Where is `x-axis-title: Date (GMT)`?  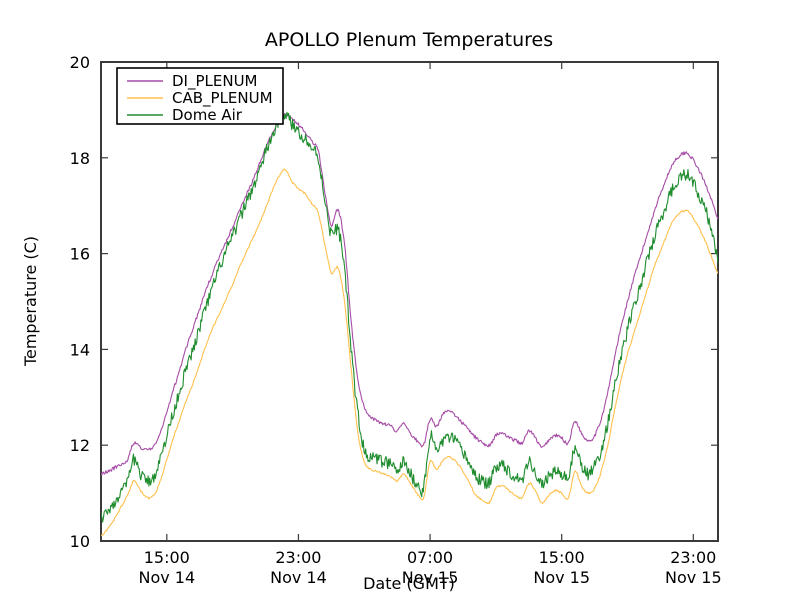 x-axis-title: Date (GMT) is located at coordinates (409, 583).